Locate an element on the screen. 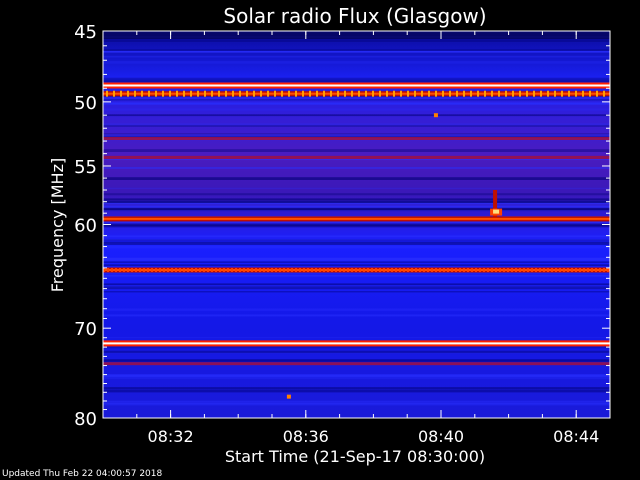 The height and width of the screenshot is (480, 640). y-tick-label: 70 is located at coordinates (85, 329).